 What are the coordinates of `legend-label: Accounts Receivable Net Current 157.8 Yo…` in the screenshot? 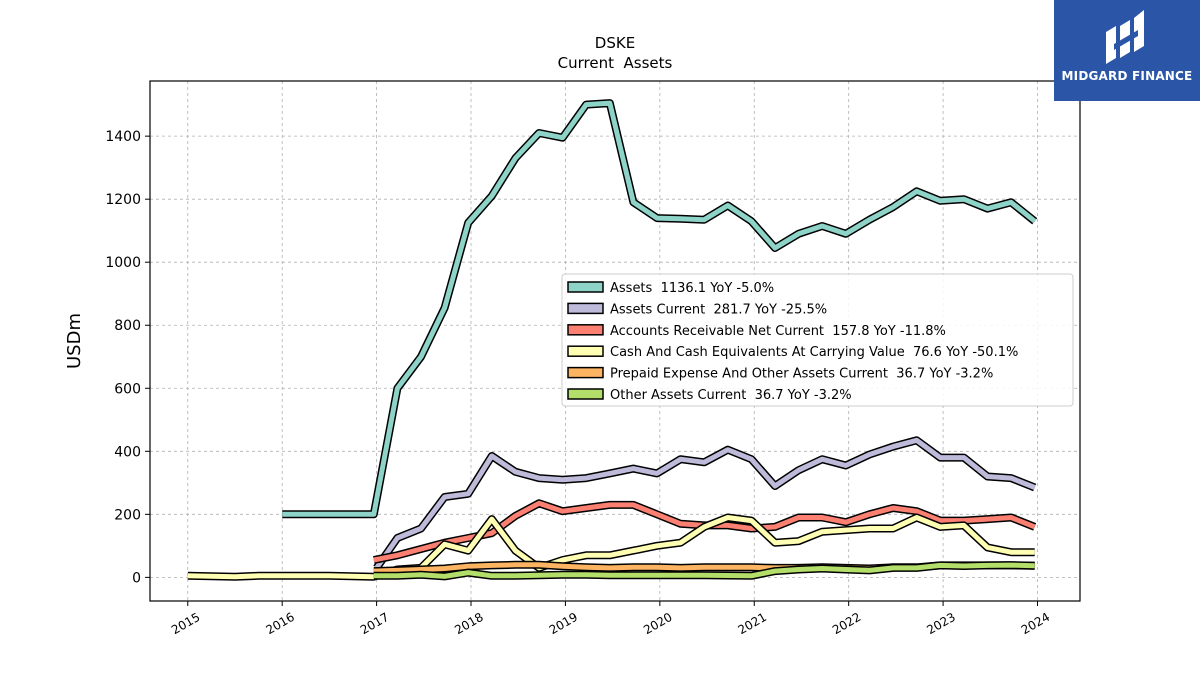 It's located at (778, 331).